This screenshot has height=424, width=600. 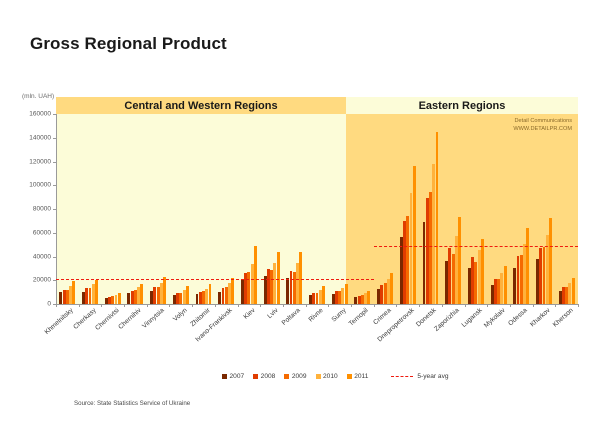 What do you see at coordinates (357, 376) in the screenshot?
I see `legend-item: 2011` at bounding box center [357, 376].